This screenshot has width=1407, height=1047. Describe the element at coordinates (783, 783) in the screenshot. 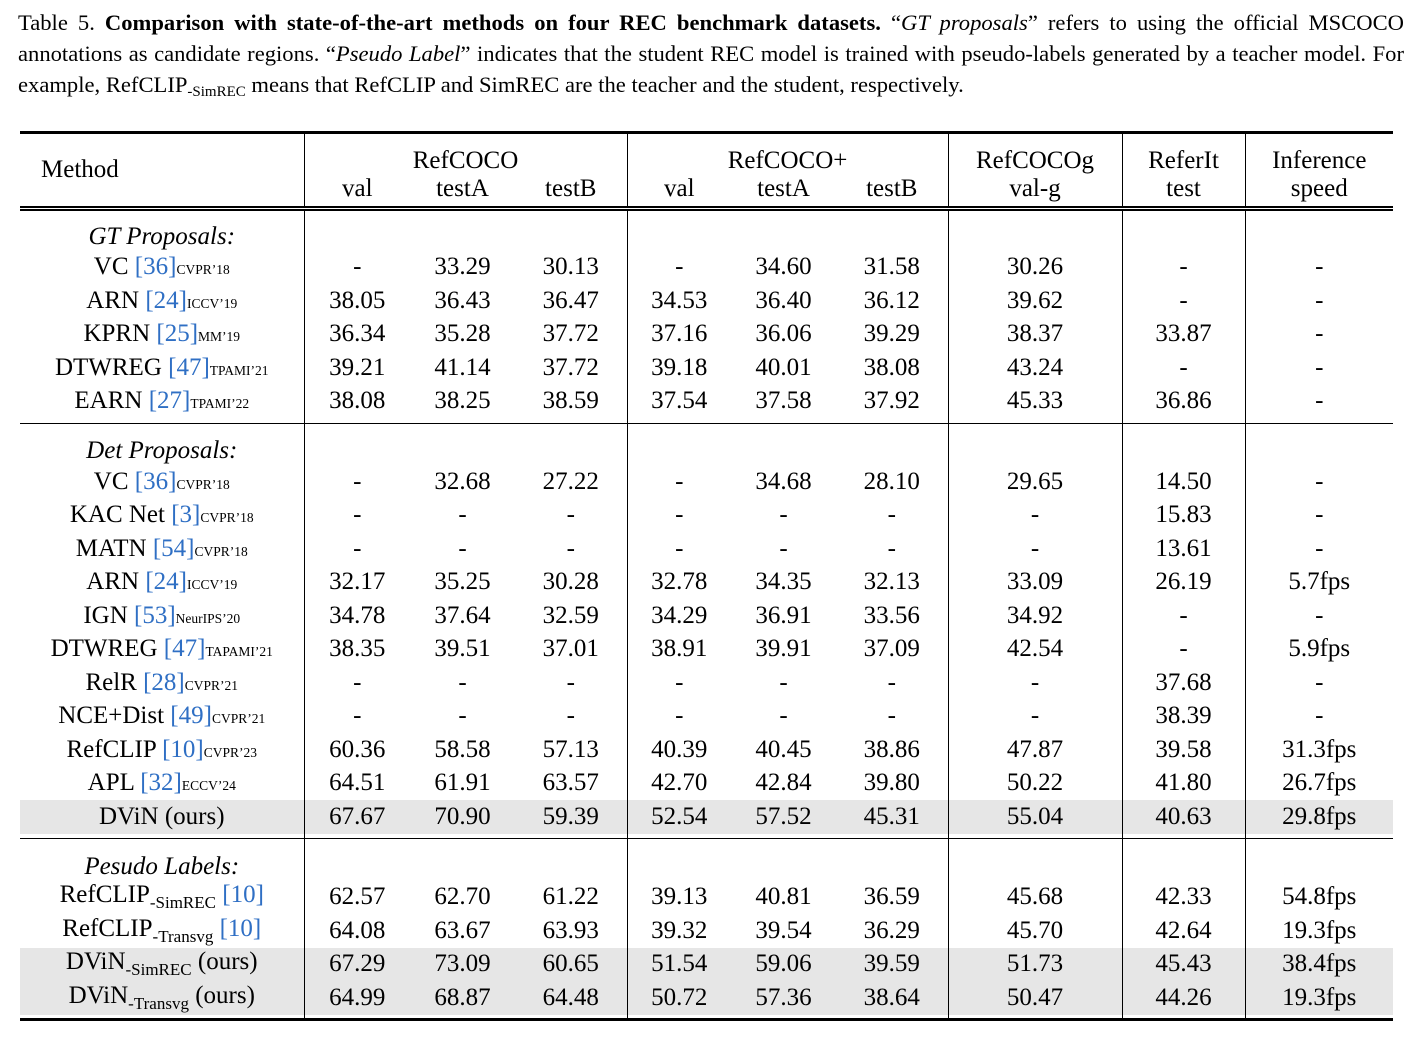

I see `value-cell: 42.84` at that location.